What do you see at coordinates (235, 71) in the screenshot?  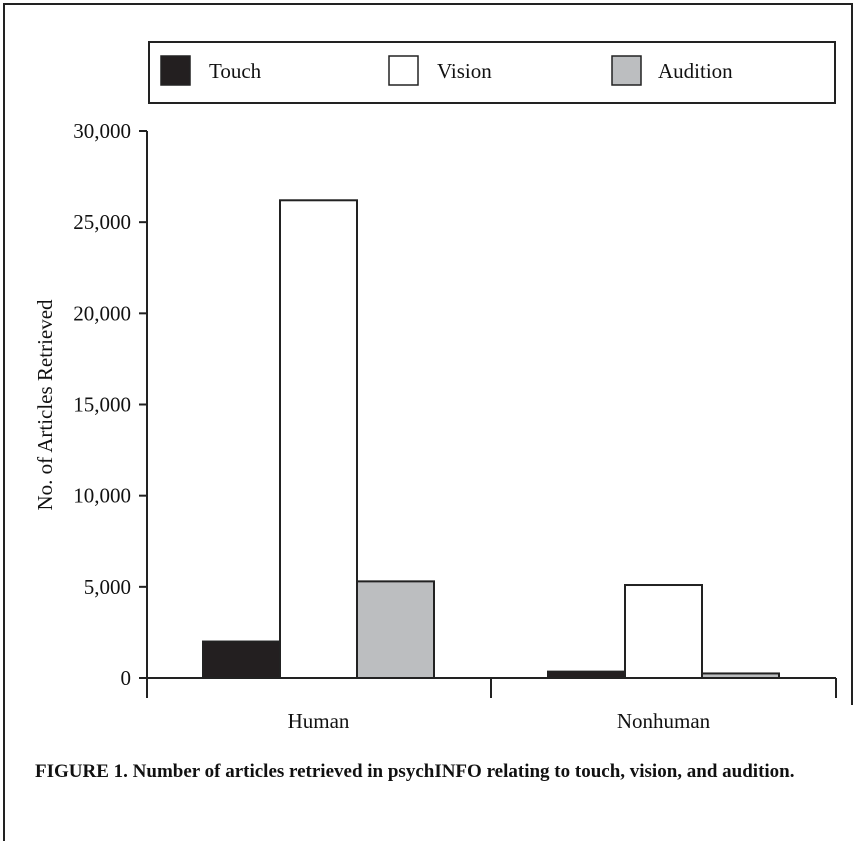 I see `legend-label-touch: Touch` at bounding box center [235, 71].